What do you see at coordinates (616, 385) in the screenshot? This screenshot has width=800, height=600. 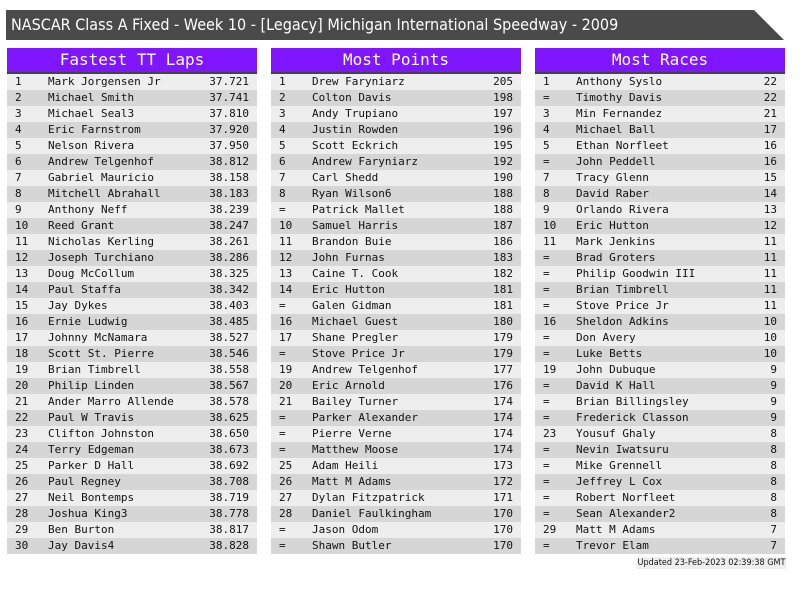 I see `driver-name: David K Hall` at bounding box center [616, 385].